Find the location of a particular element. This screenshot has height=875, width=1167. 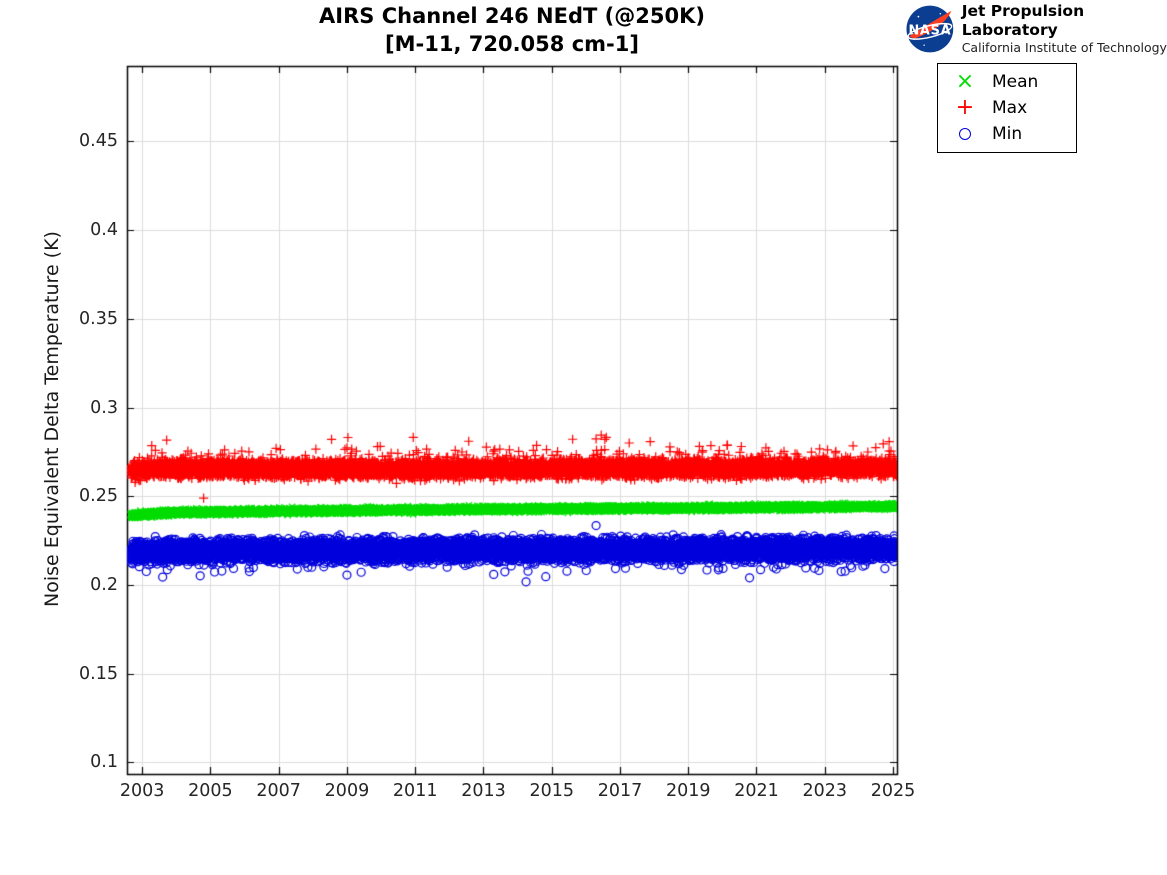

legend-marker-x-icon: × is located at coordinates (965, 81).